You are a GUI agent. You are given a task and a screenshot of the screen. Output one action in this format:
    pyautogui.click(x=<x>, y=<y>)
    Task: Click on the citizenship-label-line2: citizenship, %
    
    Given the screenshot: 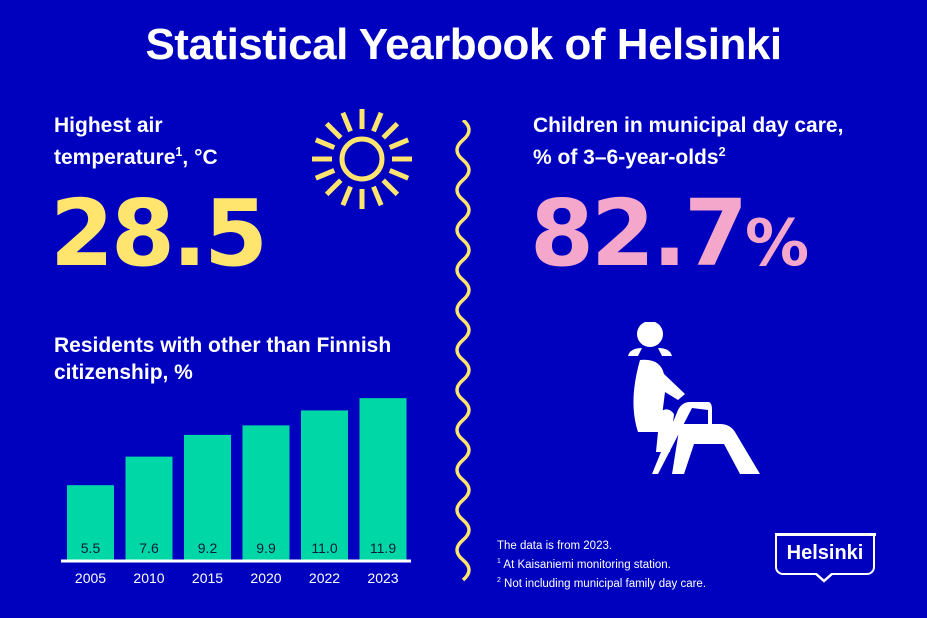 What is the action you would take?
    pyautogui.click(x=123, y=372)
    